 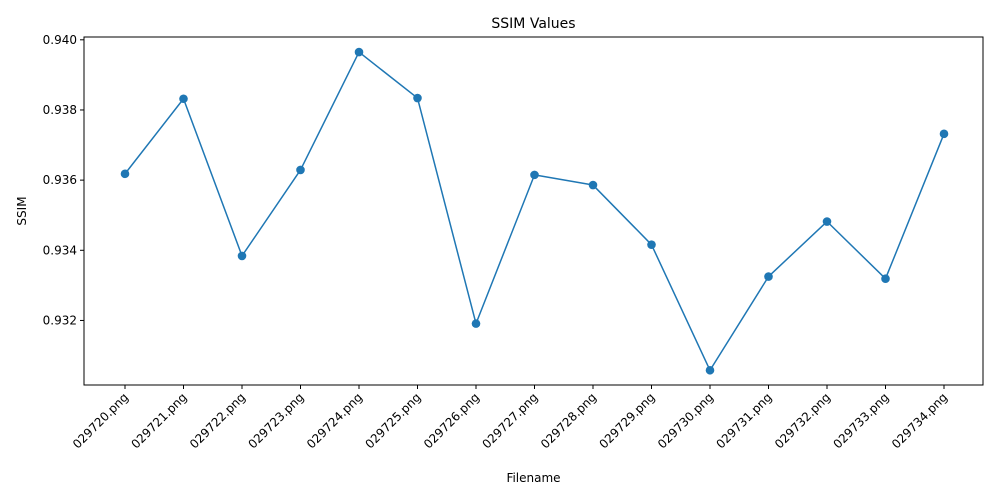 I want to click on x-tick-label: 029725.png, so click(x=392, y=420).